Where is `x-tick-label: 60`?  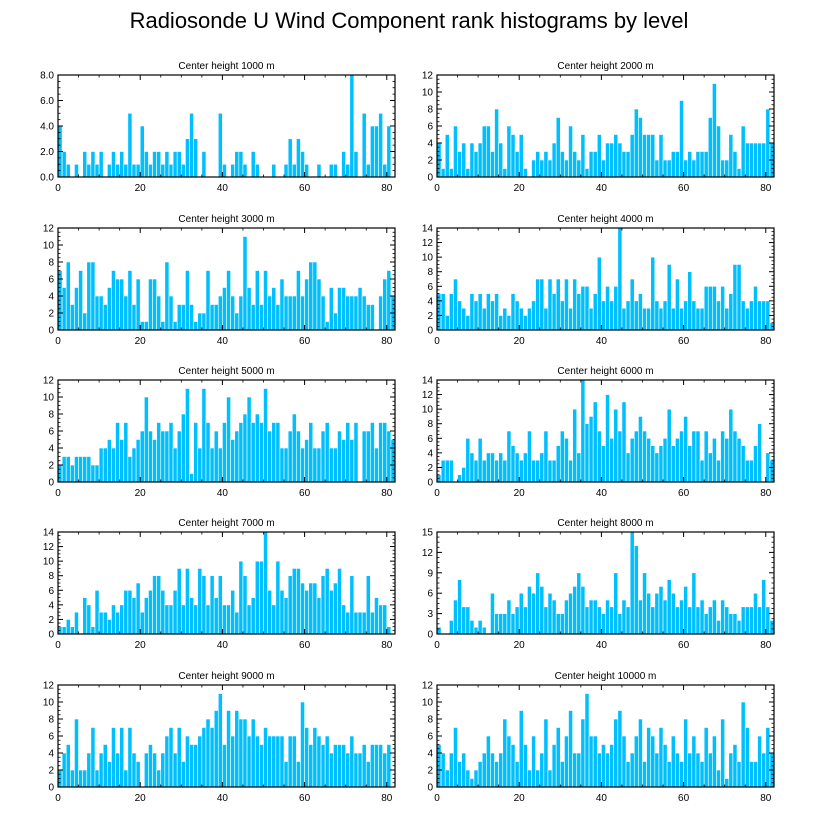
x-tick-label: 60 is located at coordinates (305, 798).